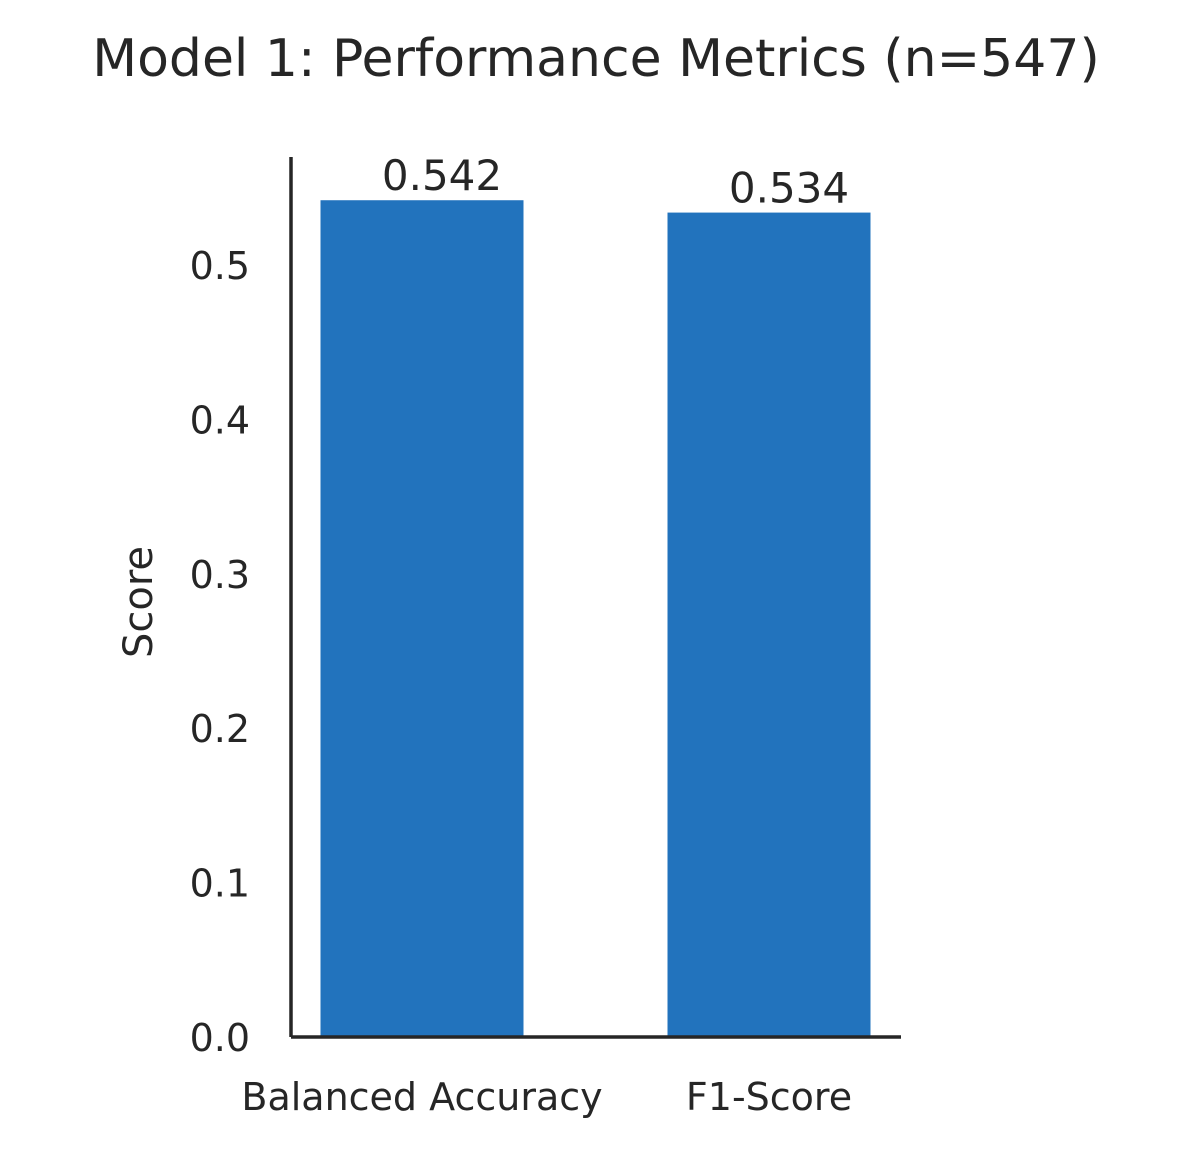 The height and width of the screenshot is (1152, 1191). What do you see at coordinates (220, 420) in the screenshot?
I see `y-tick-label: 0.4` at bounding box center [220, 420].